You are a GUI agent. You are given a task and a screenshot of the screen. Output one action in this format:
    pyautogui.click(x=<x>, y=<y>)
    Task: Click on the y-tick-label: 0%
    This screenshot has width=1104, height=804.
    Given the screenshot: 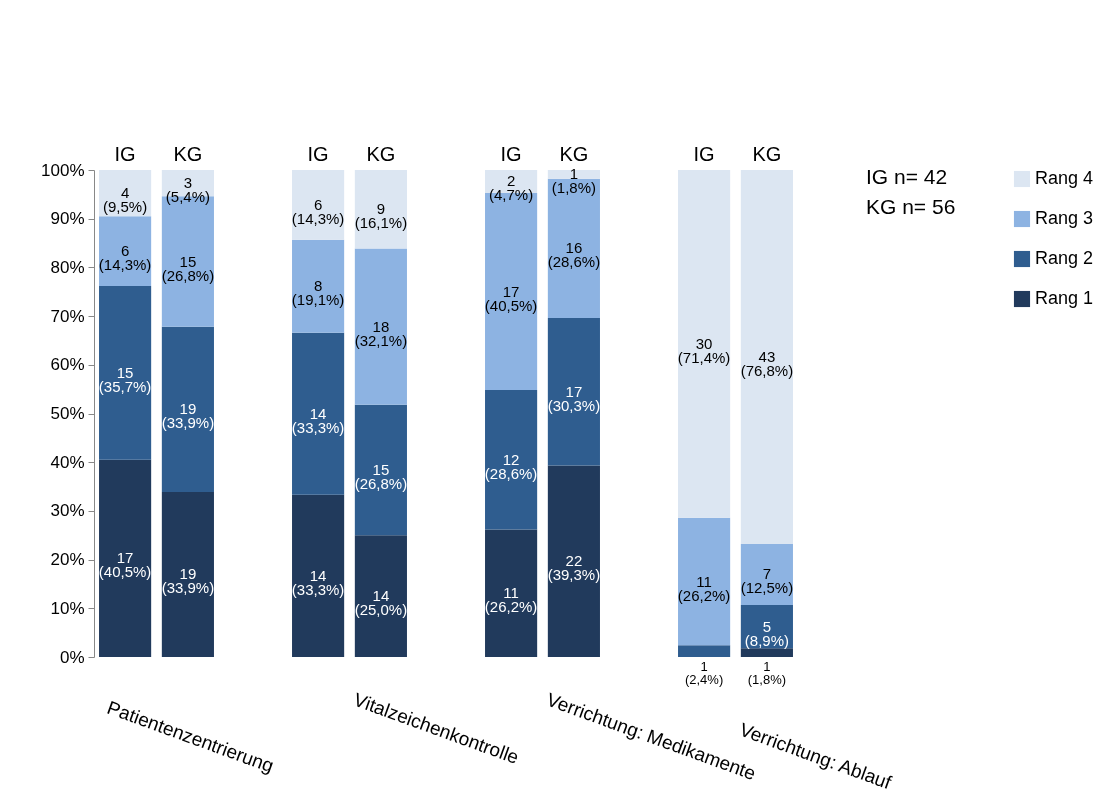 What is the action you would take?
    pyautogui.click(x=72, y=657)
    